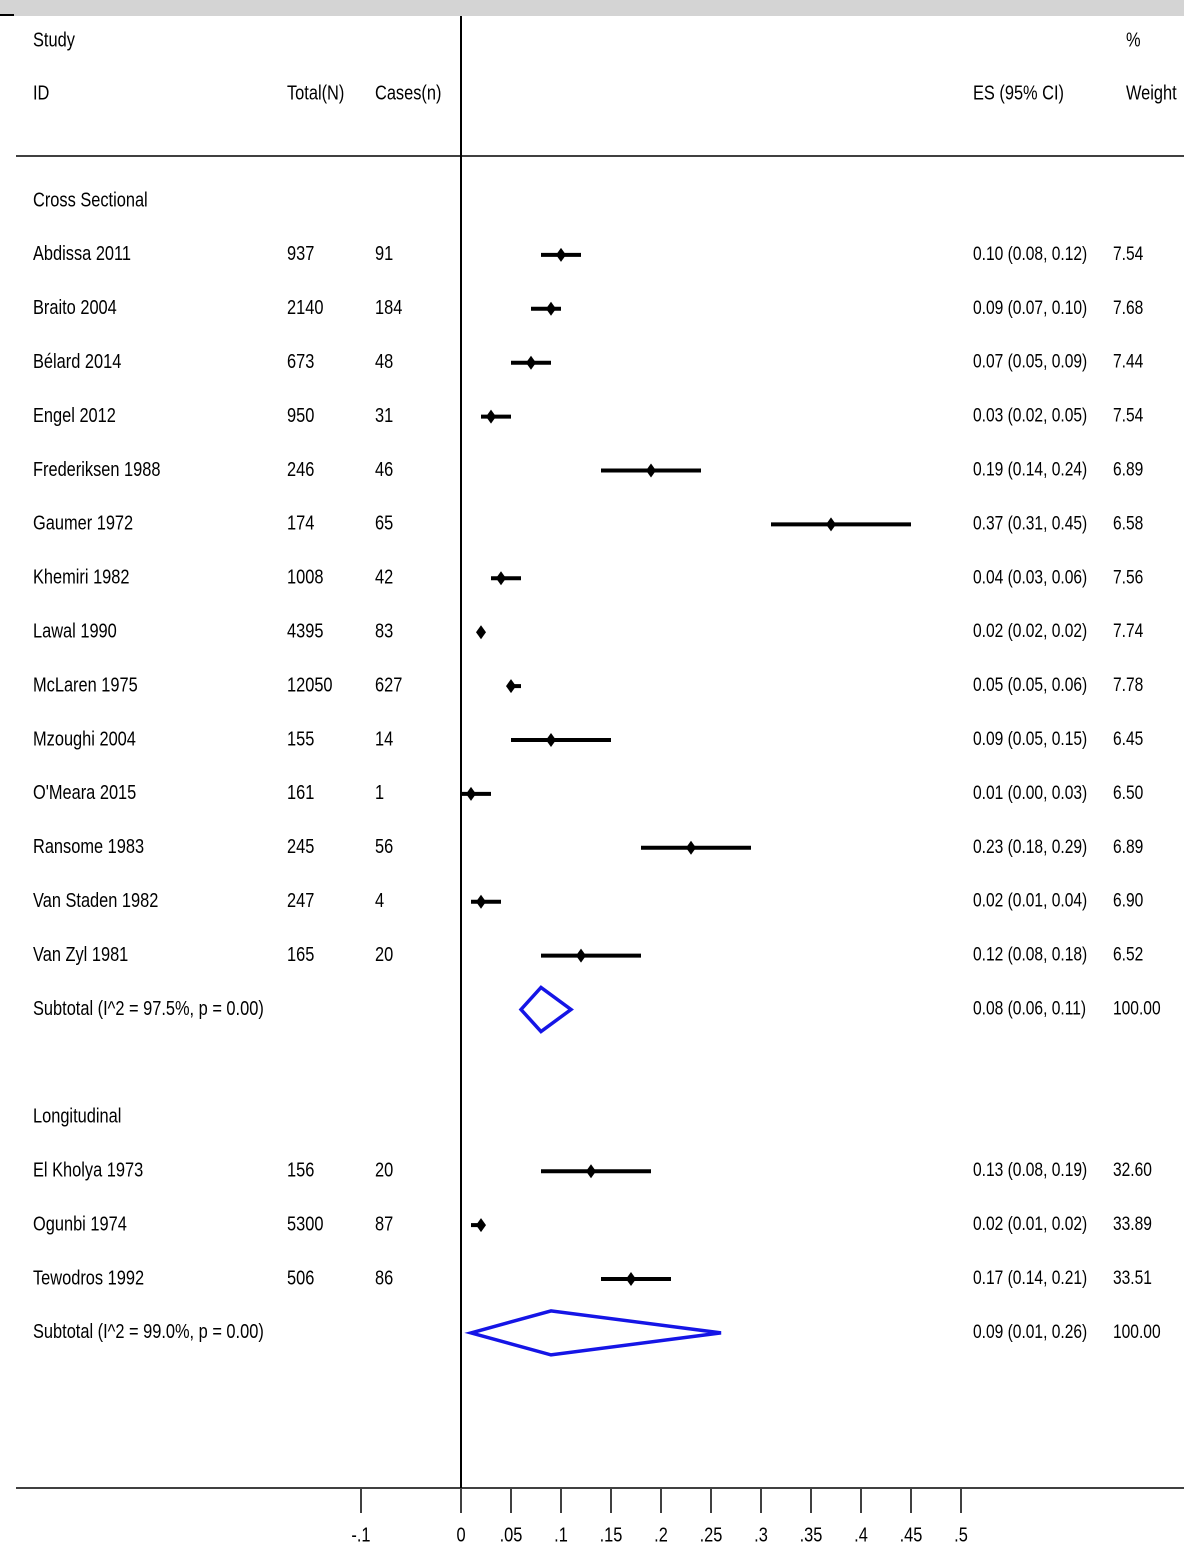 Image resolution: width=1184 pixels, height=1551 pixels. Describe the element at coordinates (384, 576) in the screenshot. I see `study-cases: 42` at that location.